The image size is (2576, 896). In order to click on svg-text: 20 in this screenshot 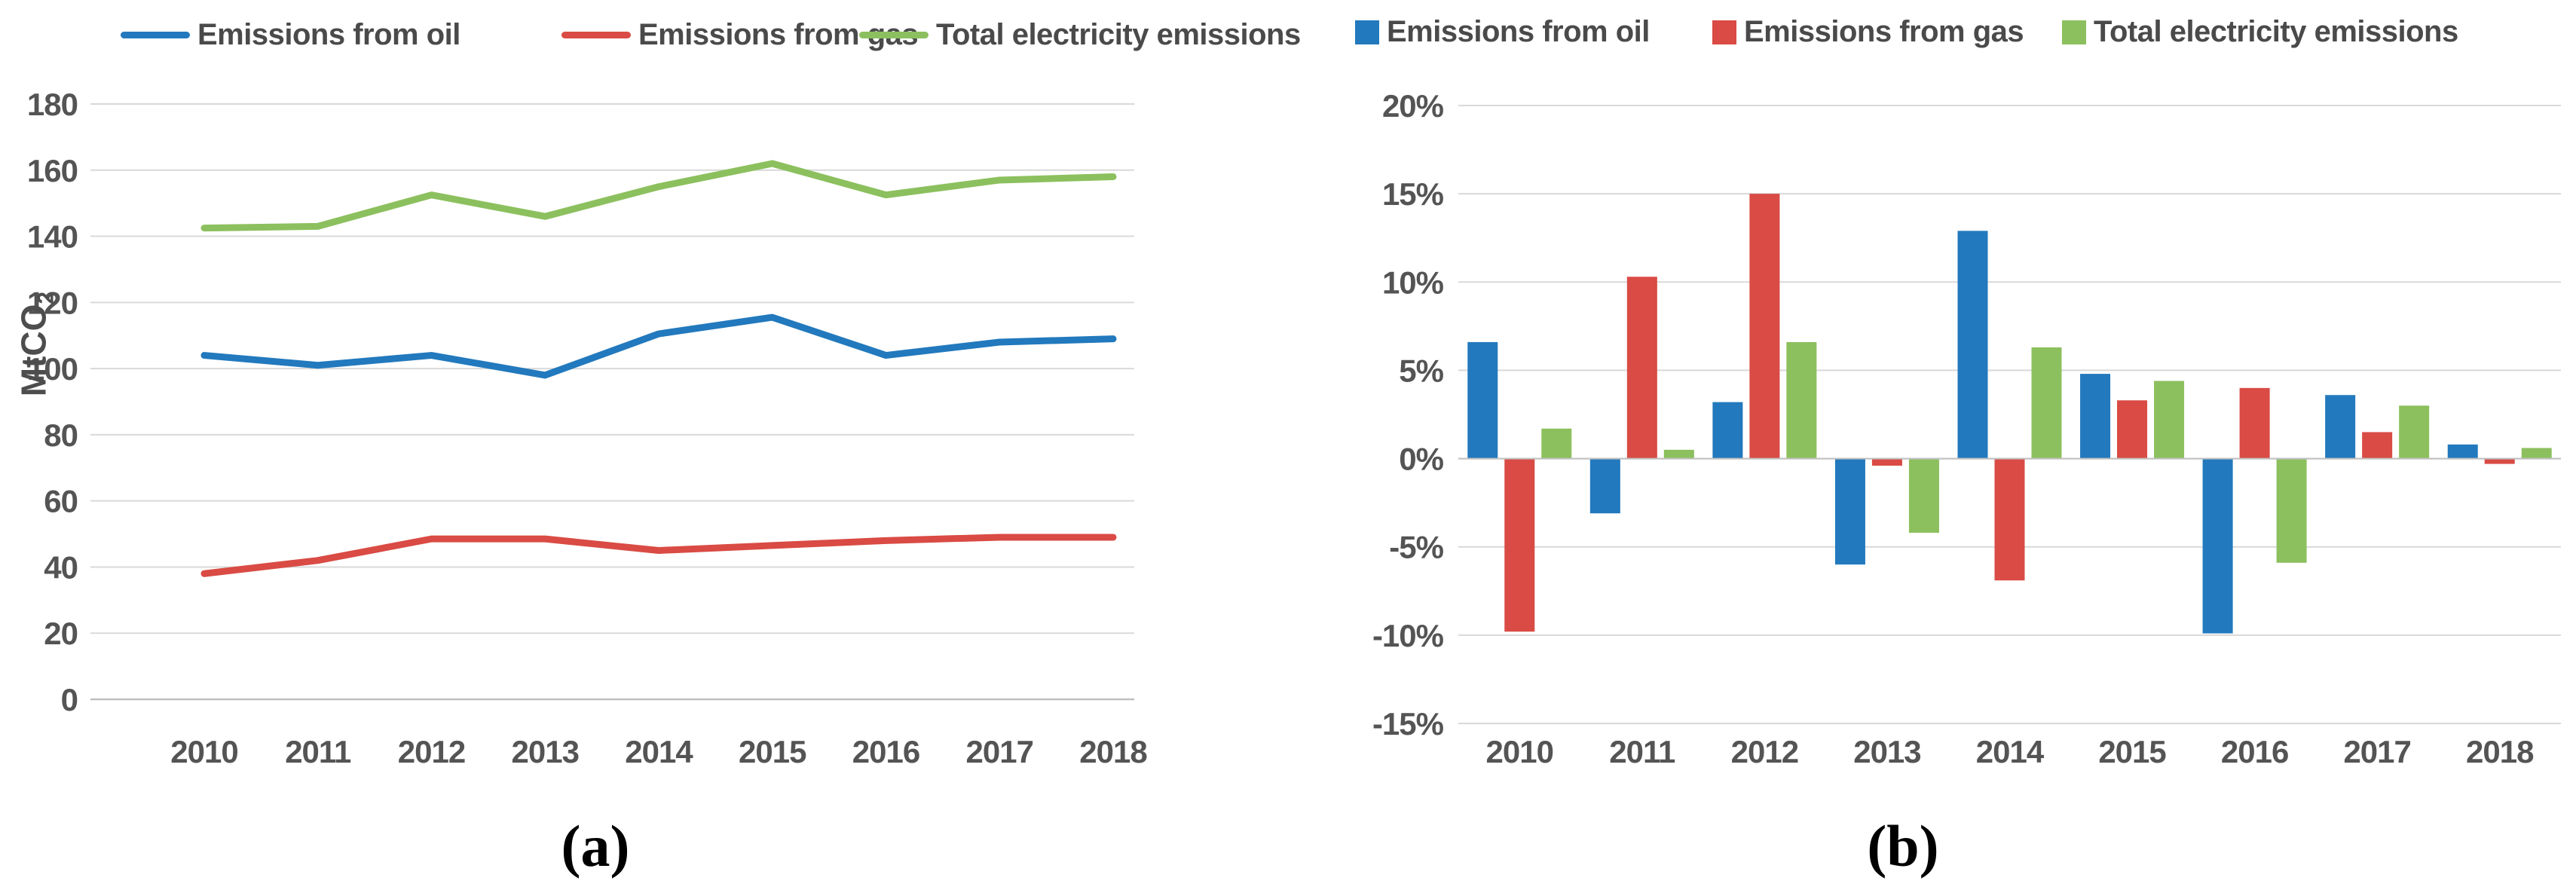, I will do `click(61, 633)`.